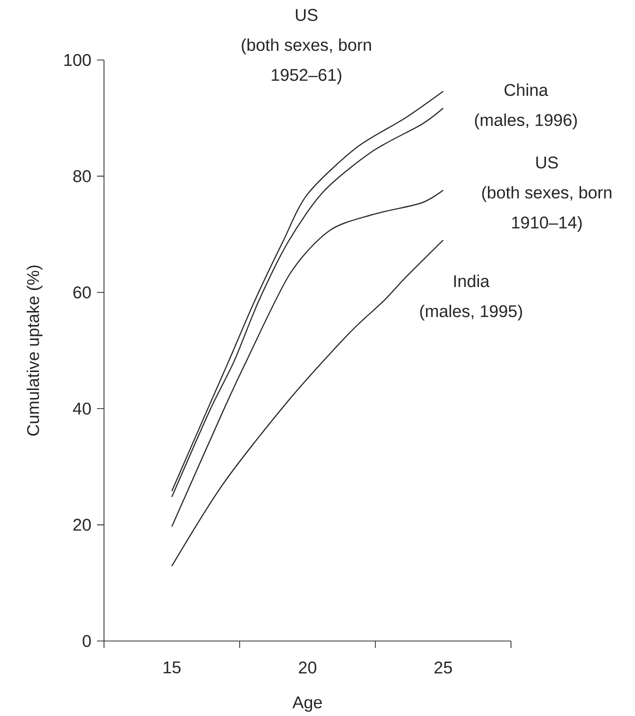 This screenshot has width=635, height=716. I want to click on y-tick-label: 100, so click(77, 60).